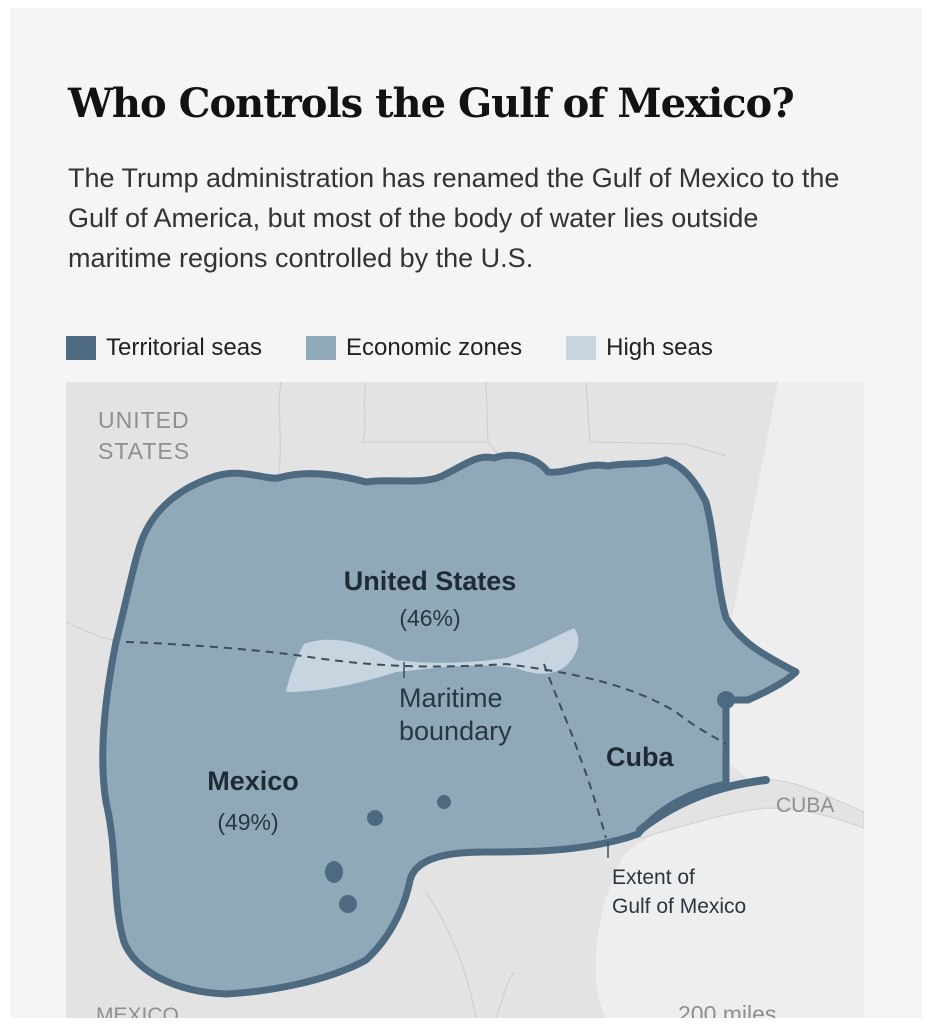  What do you see at coordinates (785, 612) in the screenshot?
I see `atlantic-water` at bounding box center [785, 612].